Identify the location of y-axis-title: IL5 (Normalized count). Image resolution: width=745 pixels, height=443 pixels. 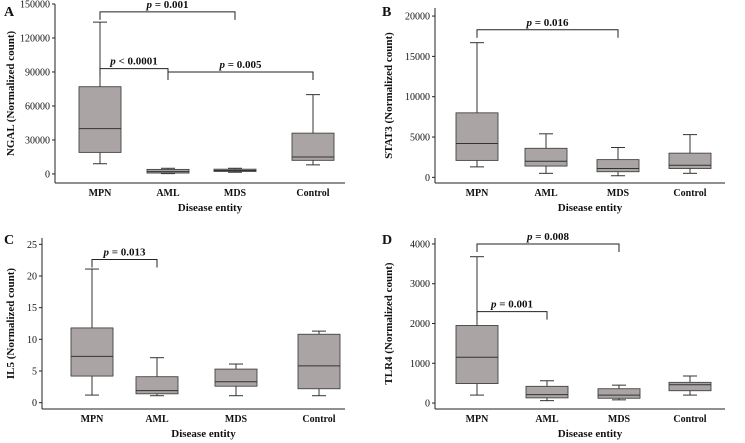
(11, 324).